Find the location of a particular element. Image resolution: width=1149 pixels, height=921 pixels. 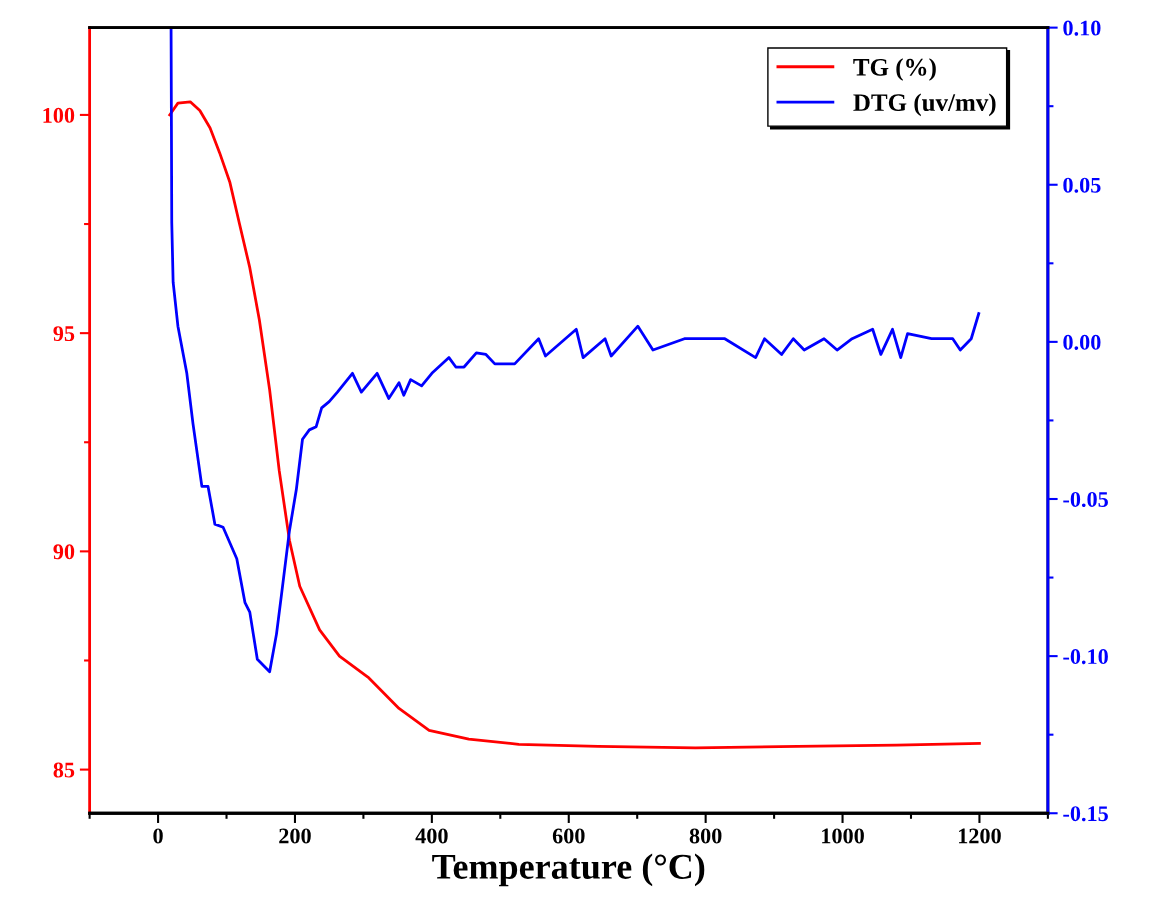

y2-tick-label: -0.15 is located at coordinates (1085, 814).